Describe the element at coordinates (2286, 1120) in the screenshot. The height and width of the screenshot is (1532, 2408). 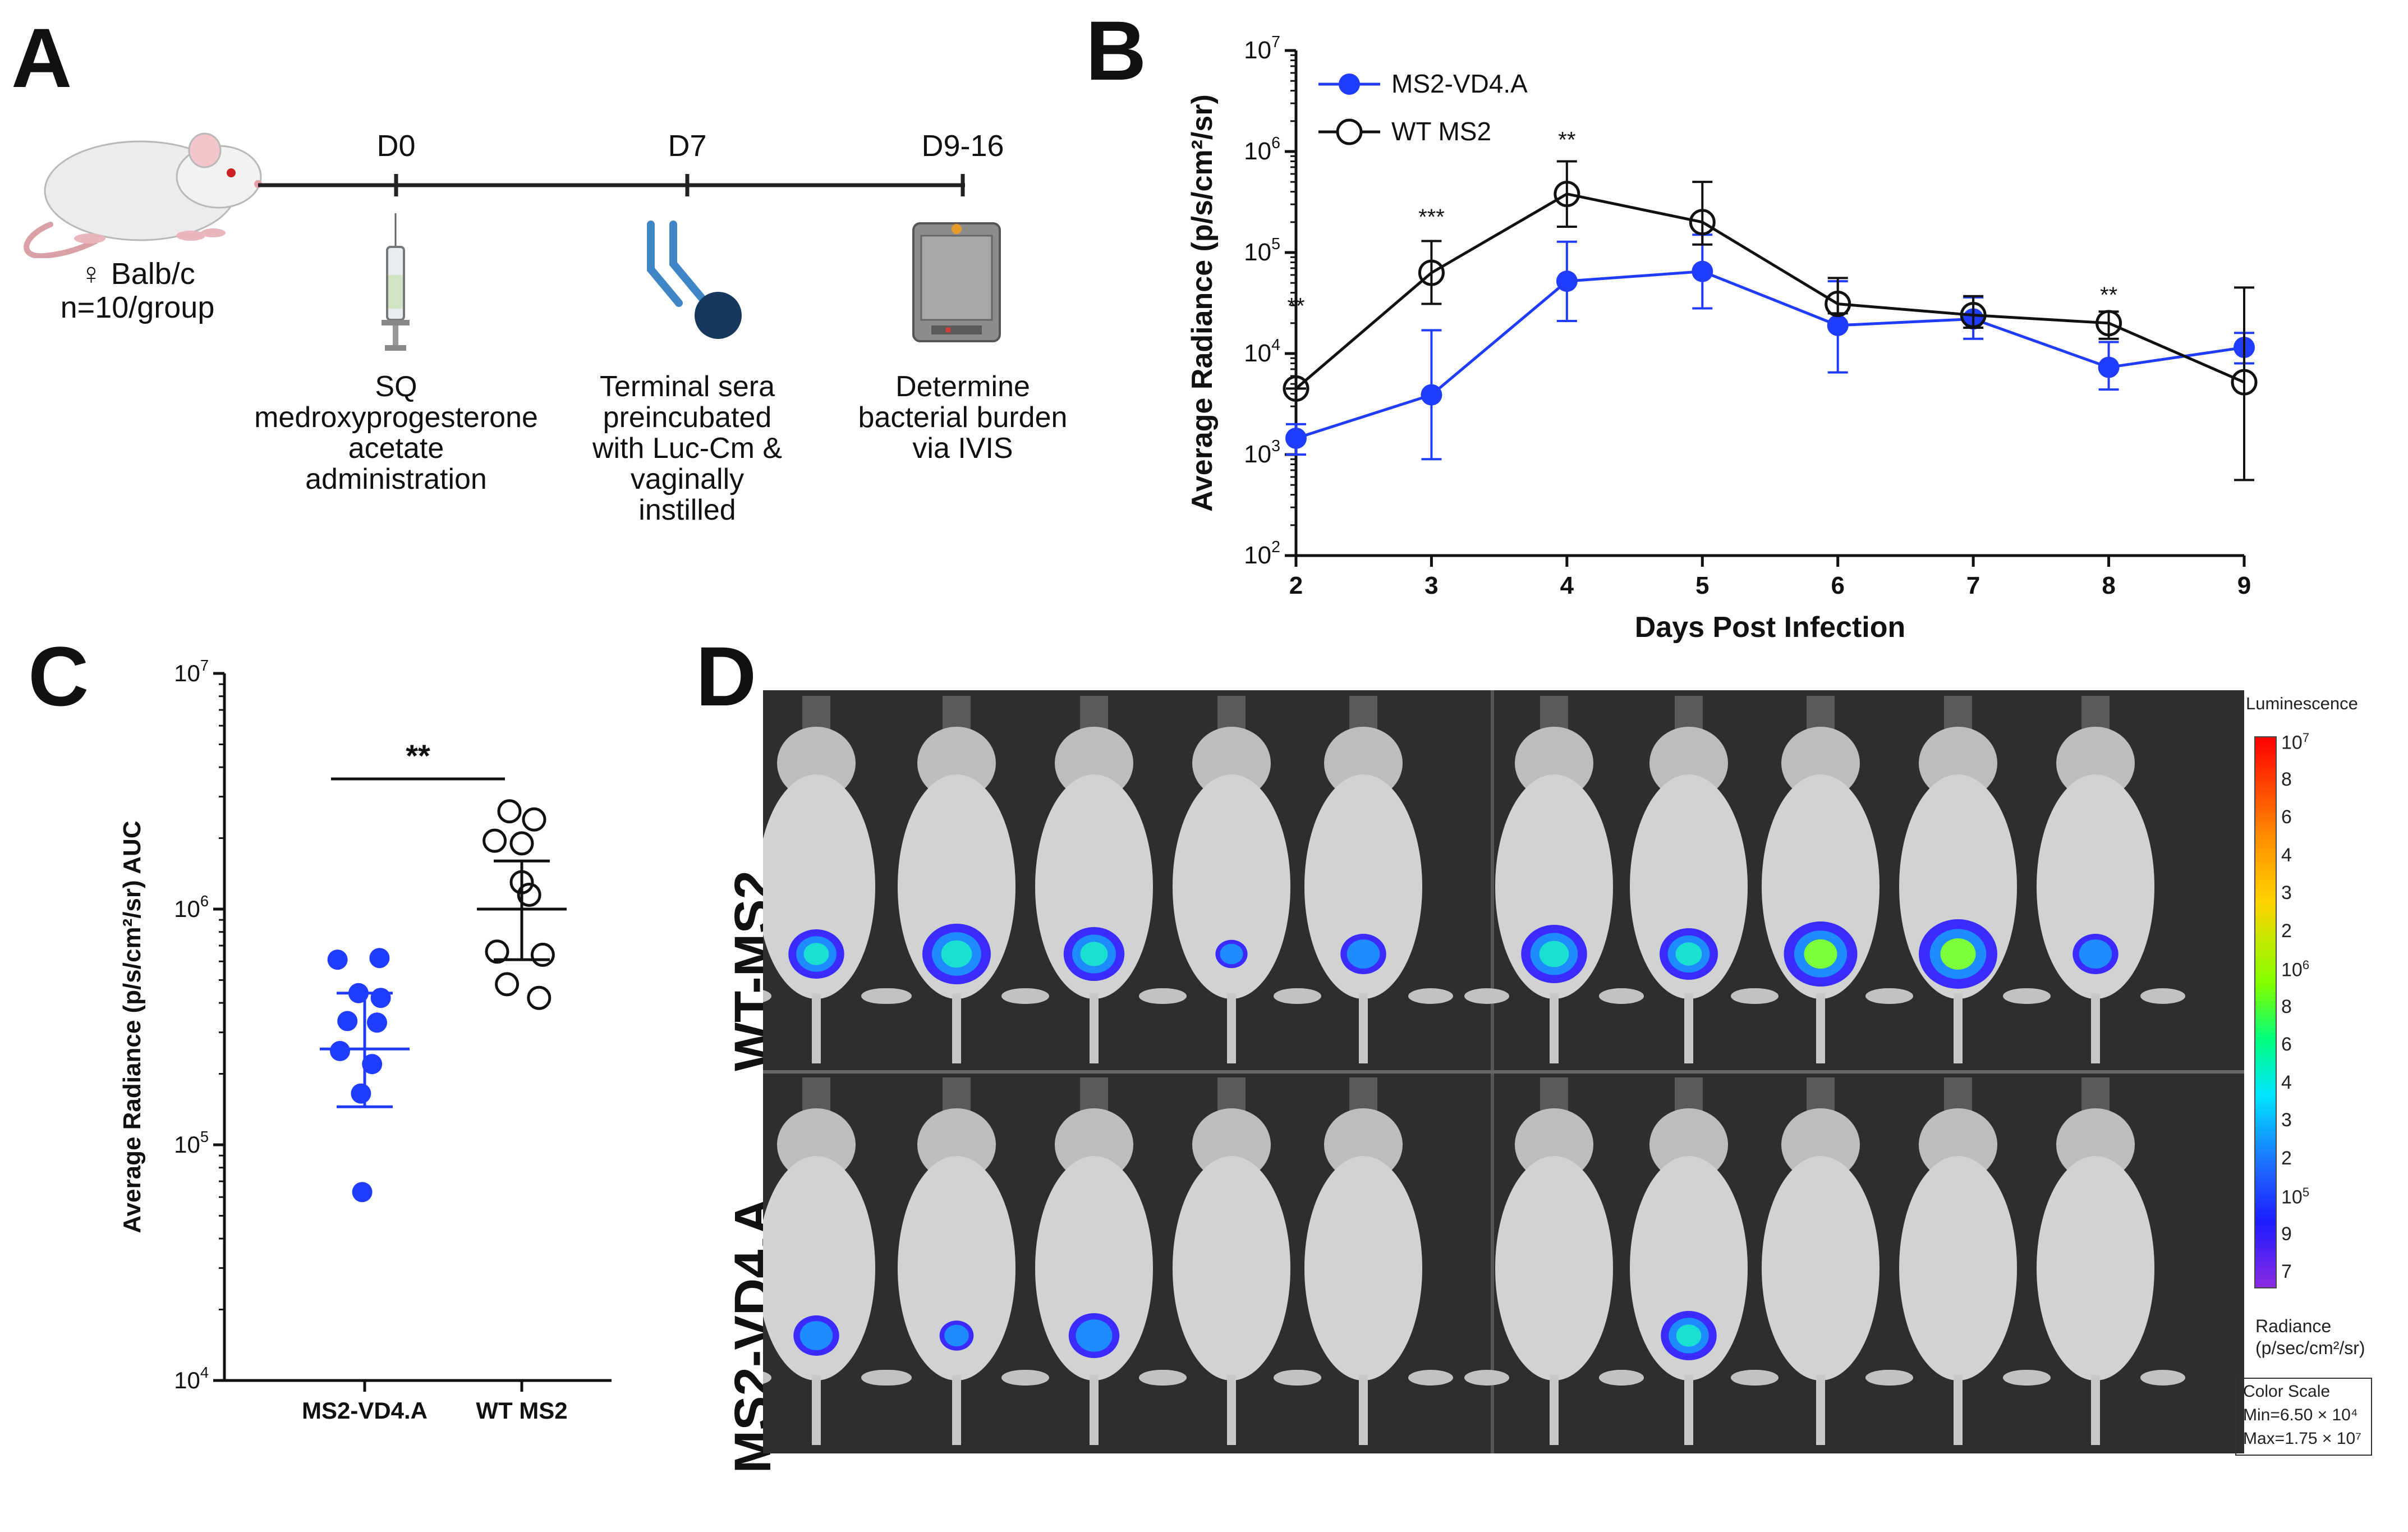
I see `colorbar-tick-label: 3` at that location.